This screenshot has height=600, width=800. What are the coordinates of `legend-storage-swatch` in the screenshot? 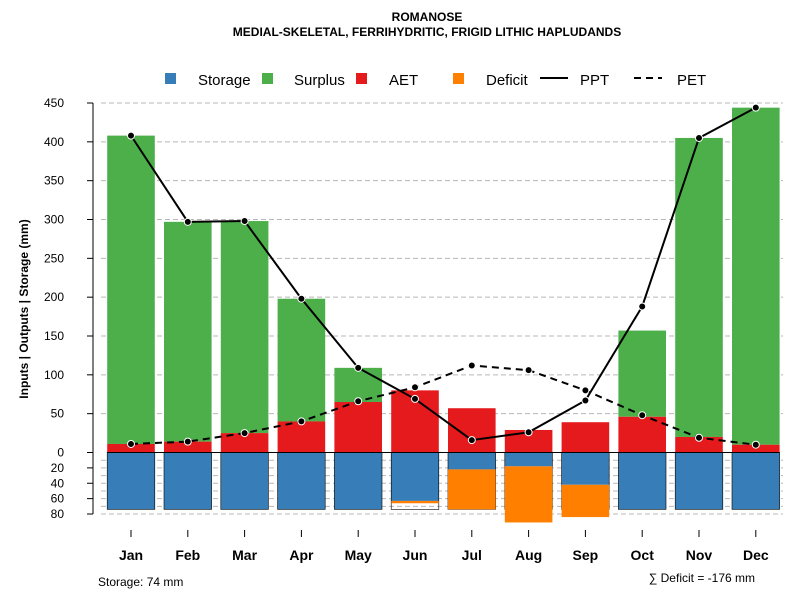 It's located at (170, 78).